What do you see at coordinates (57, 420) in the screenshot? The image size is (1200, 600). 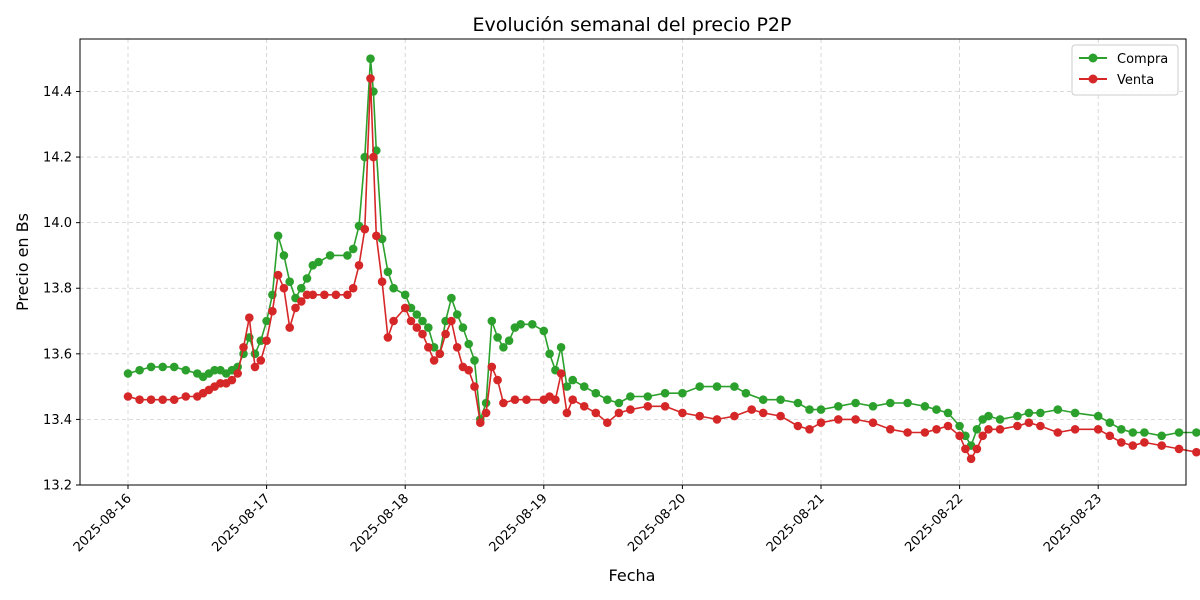 I see `y-tick-label: 13.4` at bounding box center [57, 420].